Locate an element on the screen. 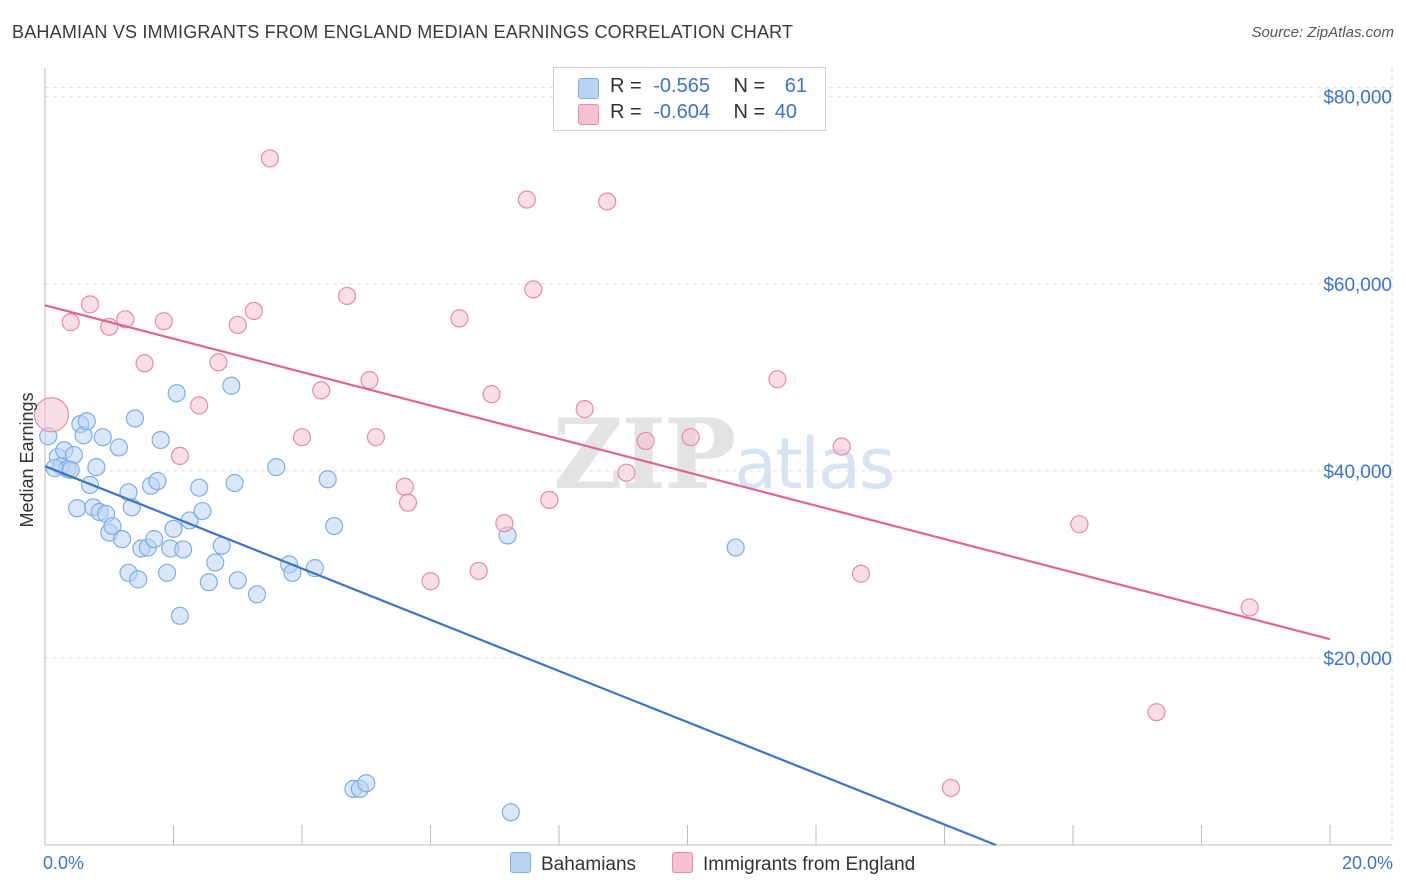 The width and height of the screenshot is (1406, 892). bottom-legend-bahamians: Bahamians is located at coordinates (573, 864).